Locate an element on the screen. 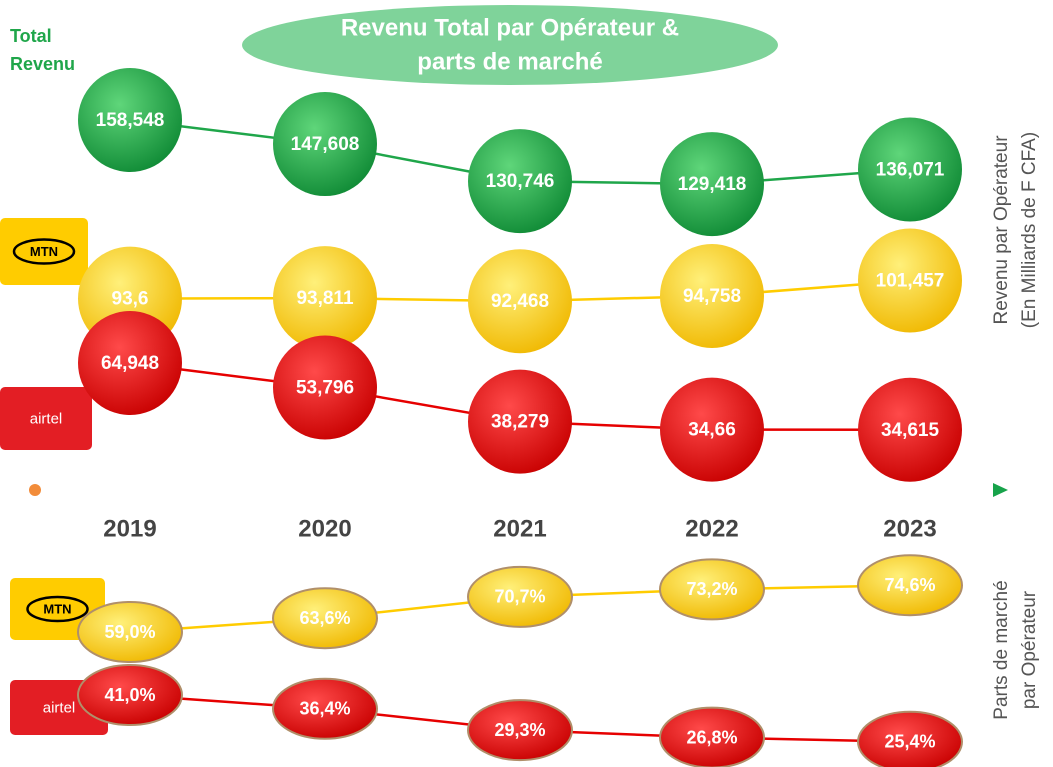  data-label: 36,4% is located at coordinates (324, 709).